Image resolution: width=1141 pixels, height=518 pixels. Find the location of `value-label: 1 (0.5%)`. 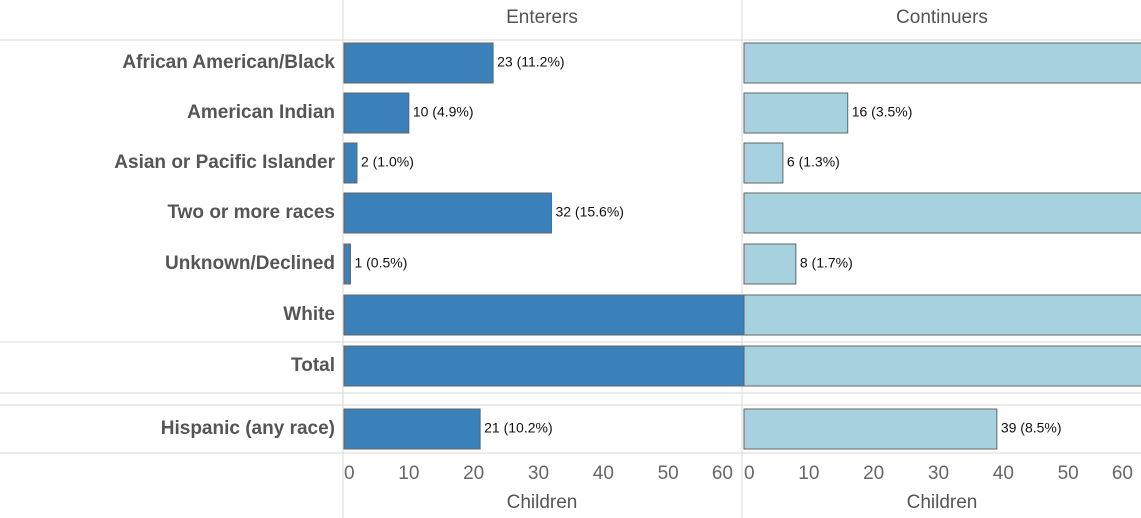

value-label: 1 (0.5%) is located at coordinates (380, 263).